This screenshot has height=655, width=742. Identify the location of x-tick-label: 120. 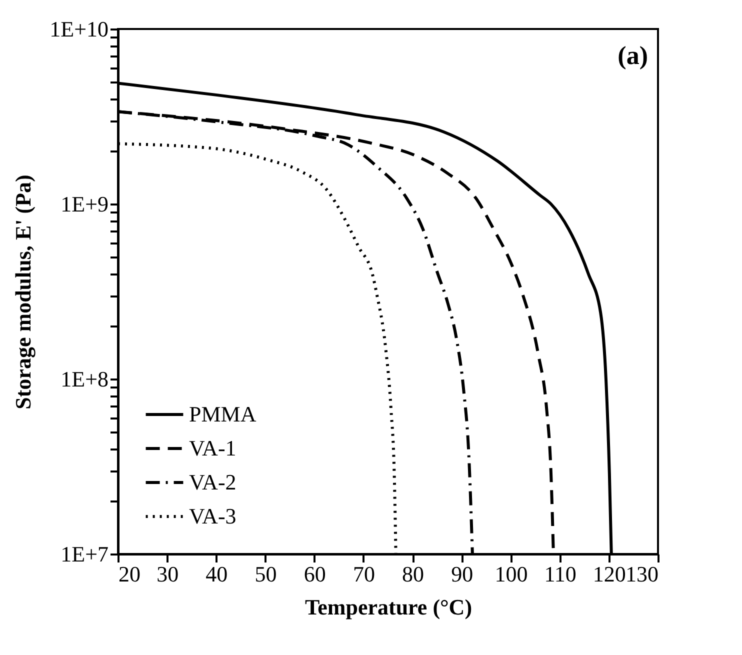
(609, 574).